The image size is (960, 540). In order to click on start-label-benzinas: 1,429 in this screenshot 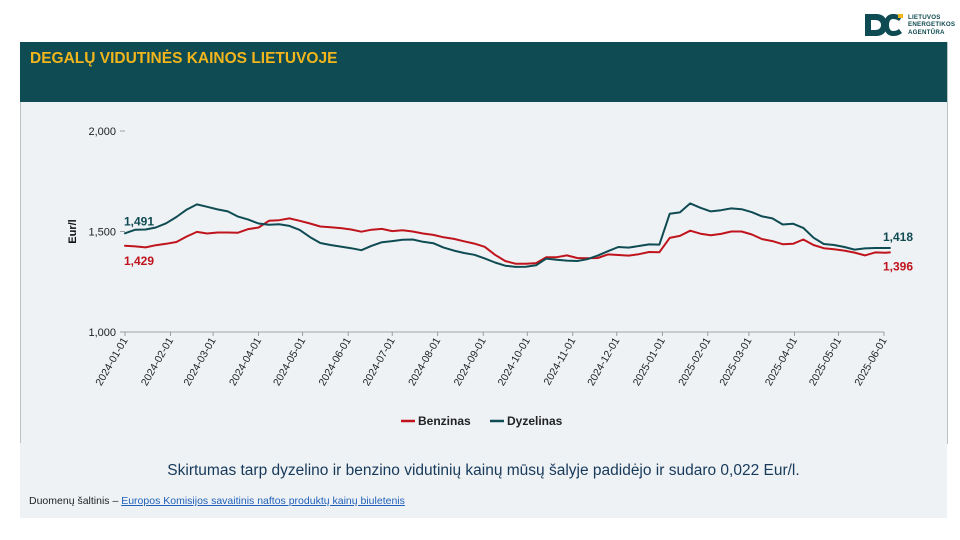, I will do `click(139, 261)`.